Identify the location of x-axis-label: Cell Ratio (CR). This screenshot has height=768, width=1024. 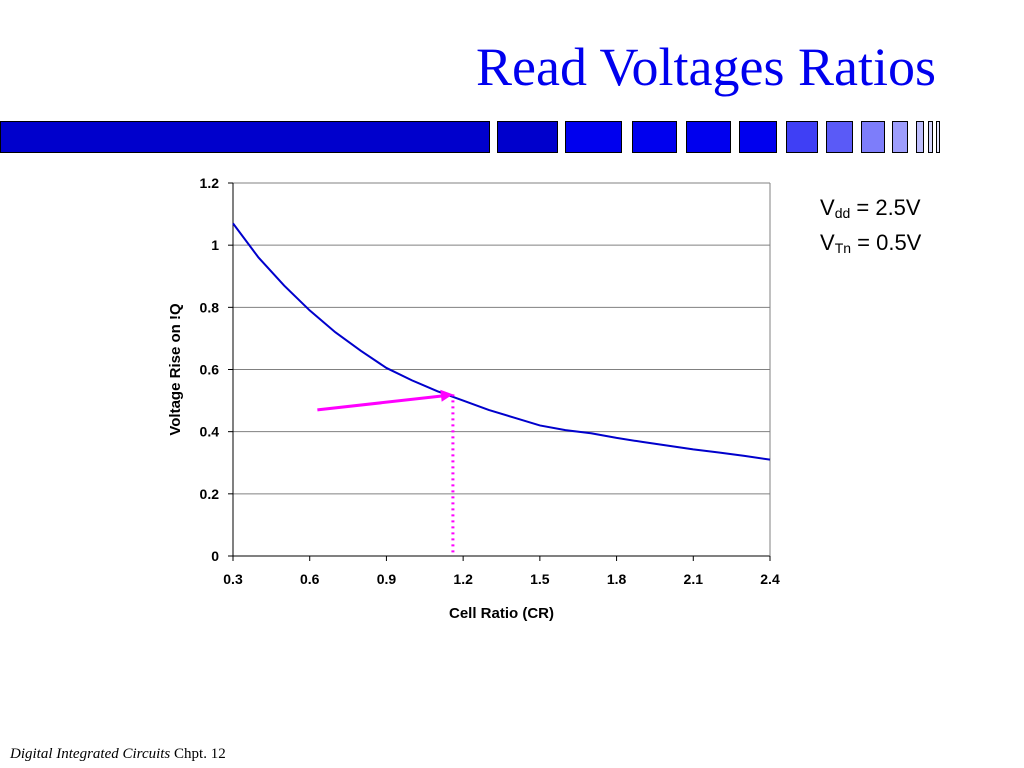
(501, 613).